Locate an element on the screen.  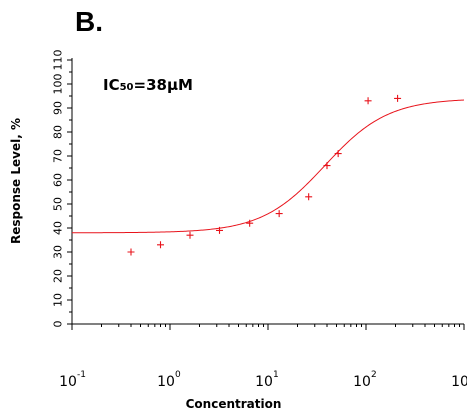
ic50-prefix: IC is located at coordinates (111, 85).